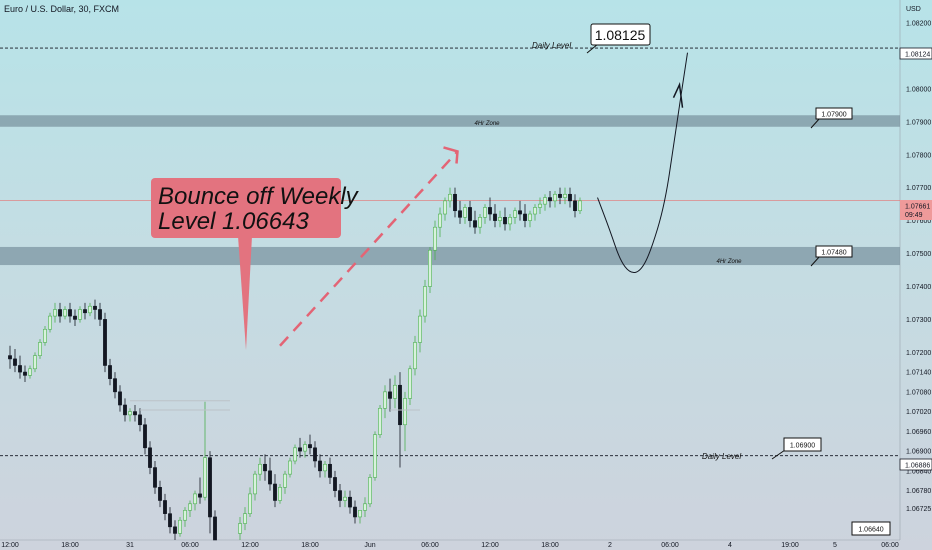 The height and width of the screenshot is (550, 932). Describe the element at coordinates (450, 121) in the screenshot. I see `zone-upper-band` at that location.